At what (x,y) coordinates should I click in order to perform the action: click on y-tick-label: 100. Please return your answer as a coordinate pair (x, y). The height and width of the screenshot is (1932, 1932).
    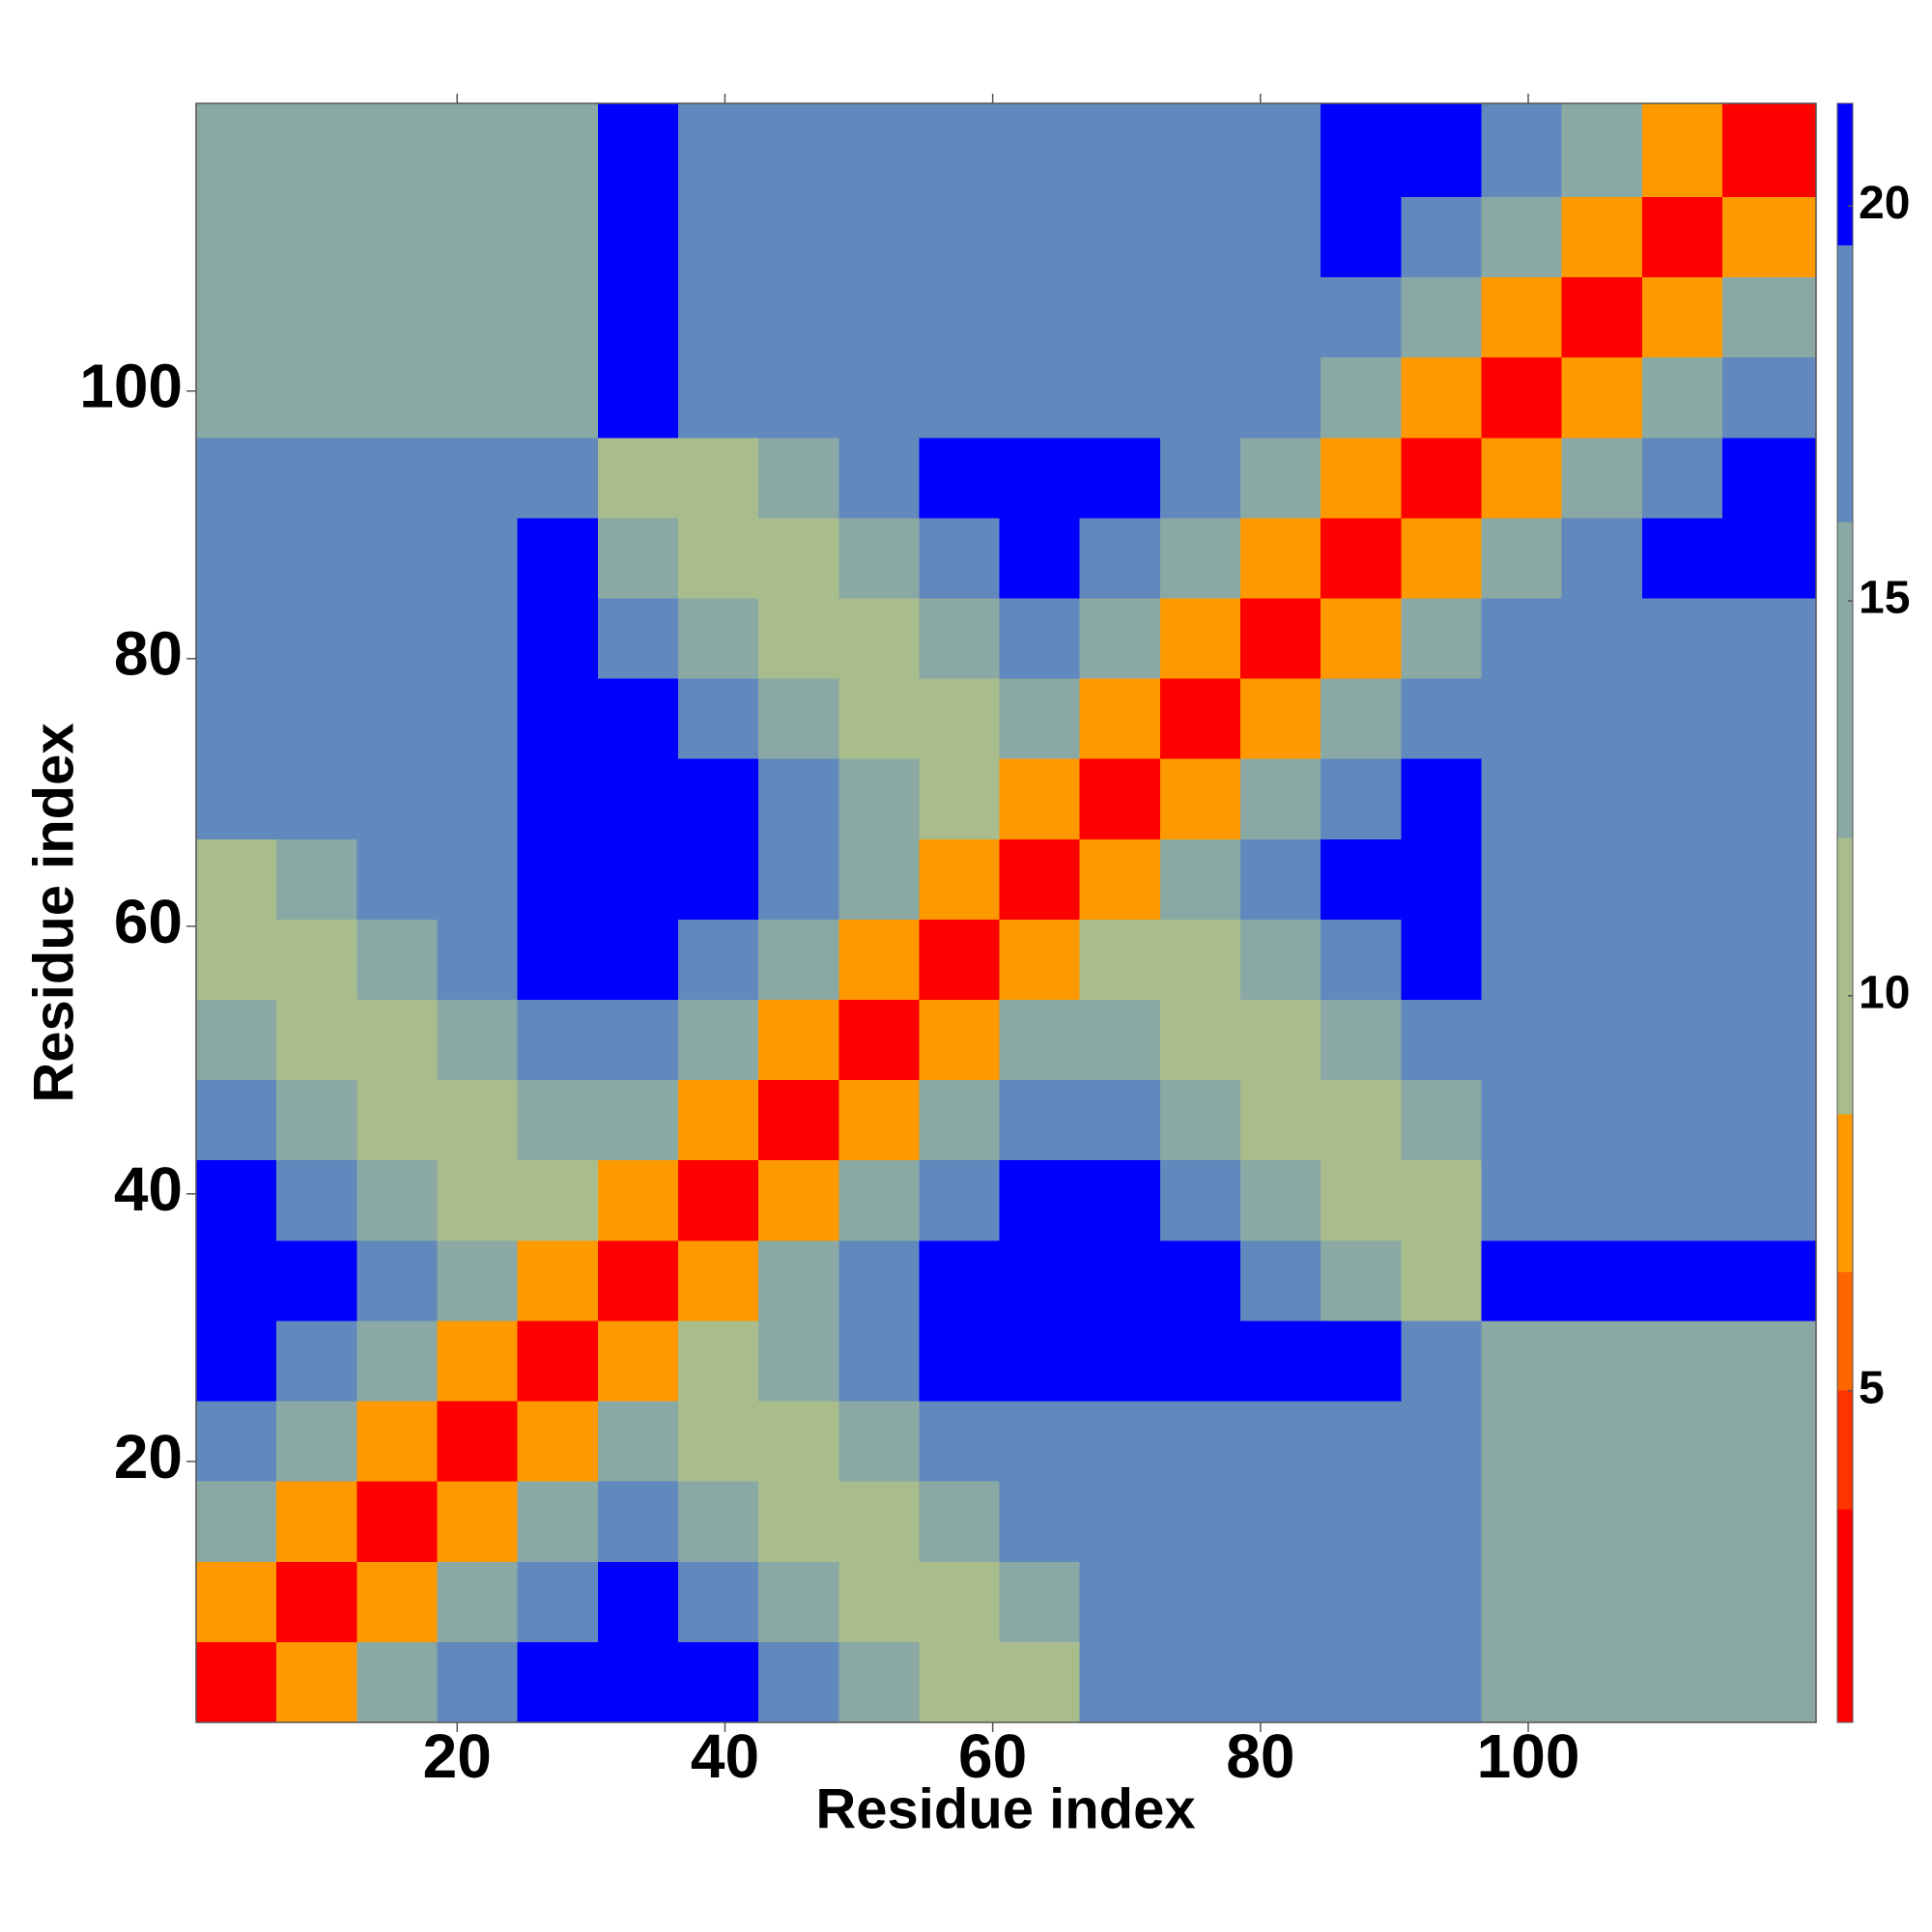
    Looking at the image, I should click on (131, 386).